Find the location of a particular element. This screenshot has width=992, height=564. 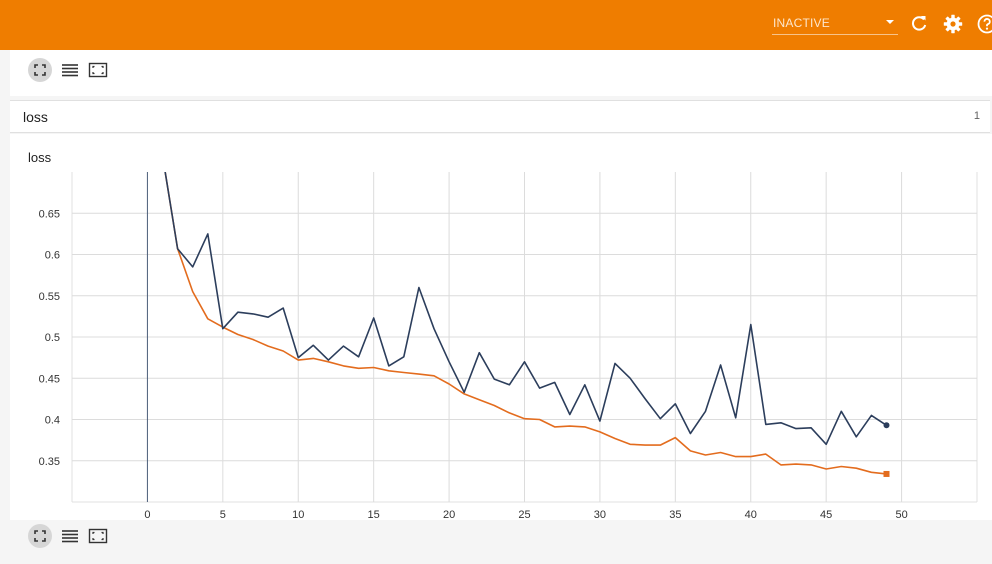

y-tick-label: 0.45 is located at coordinates (49, 379).